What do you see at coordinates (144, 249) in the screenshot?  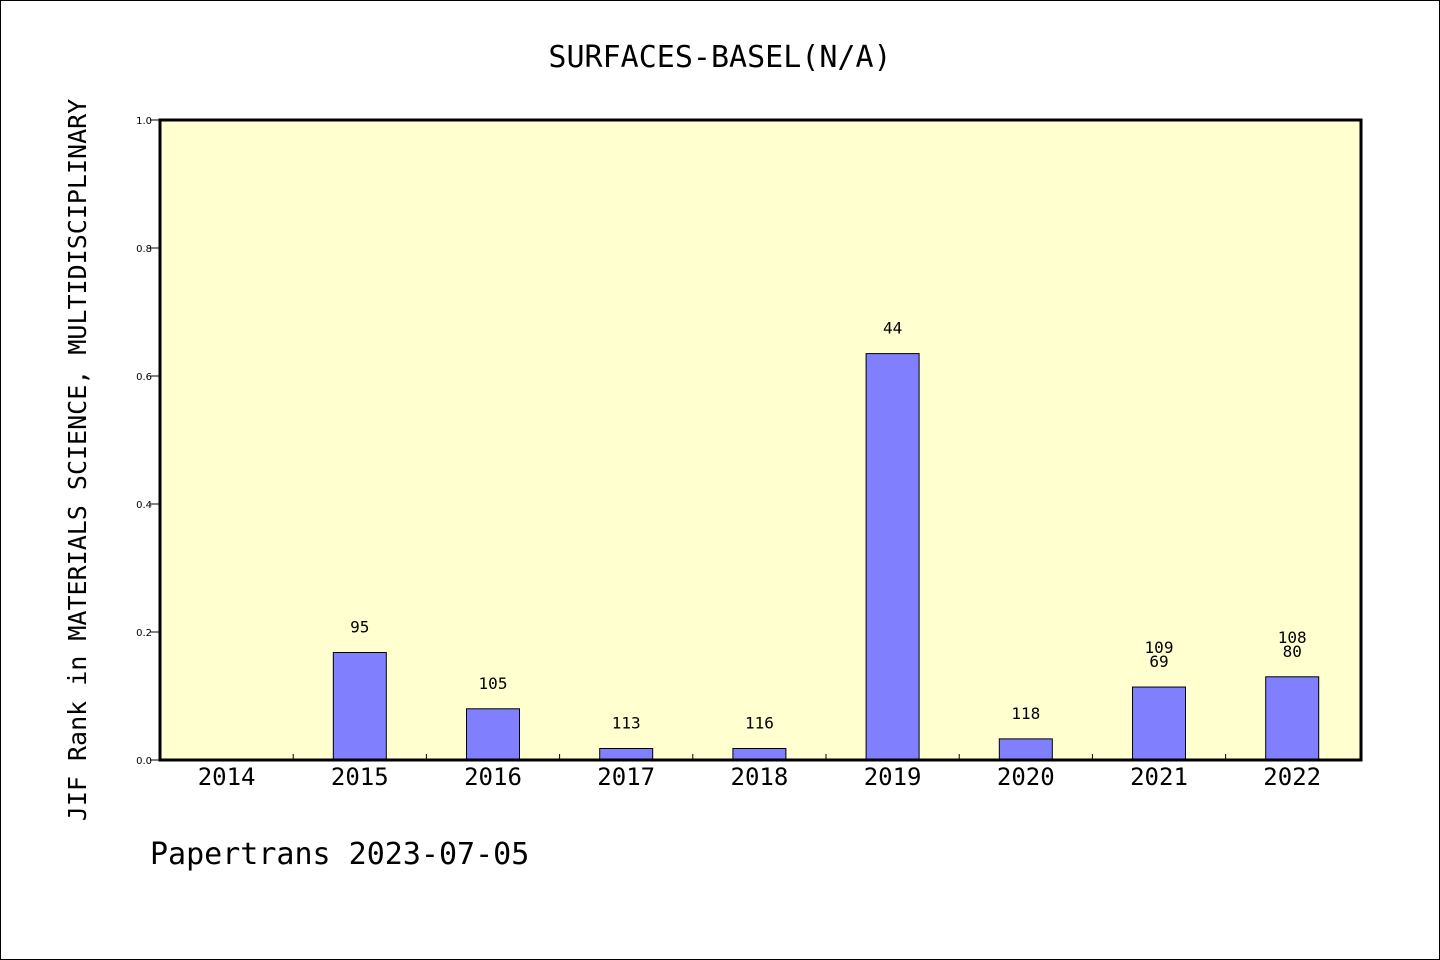 I see `y-tick-label: 0.8` at bounding box center [144, 249].